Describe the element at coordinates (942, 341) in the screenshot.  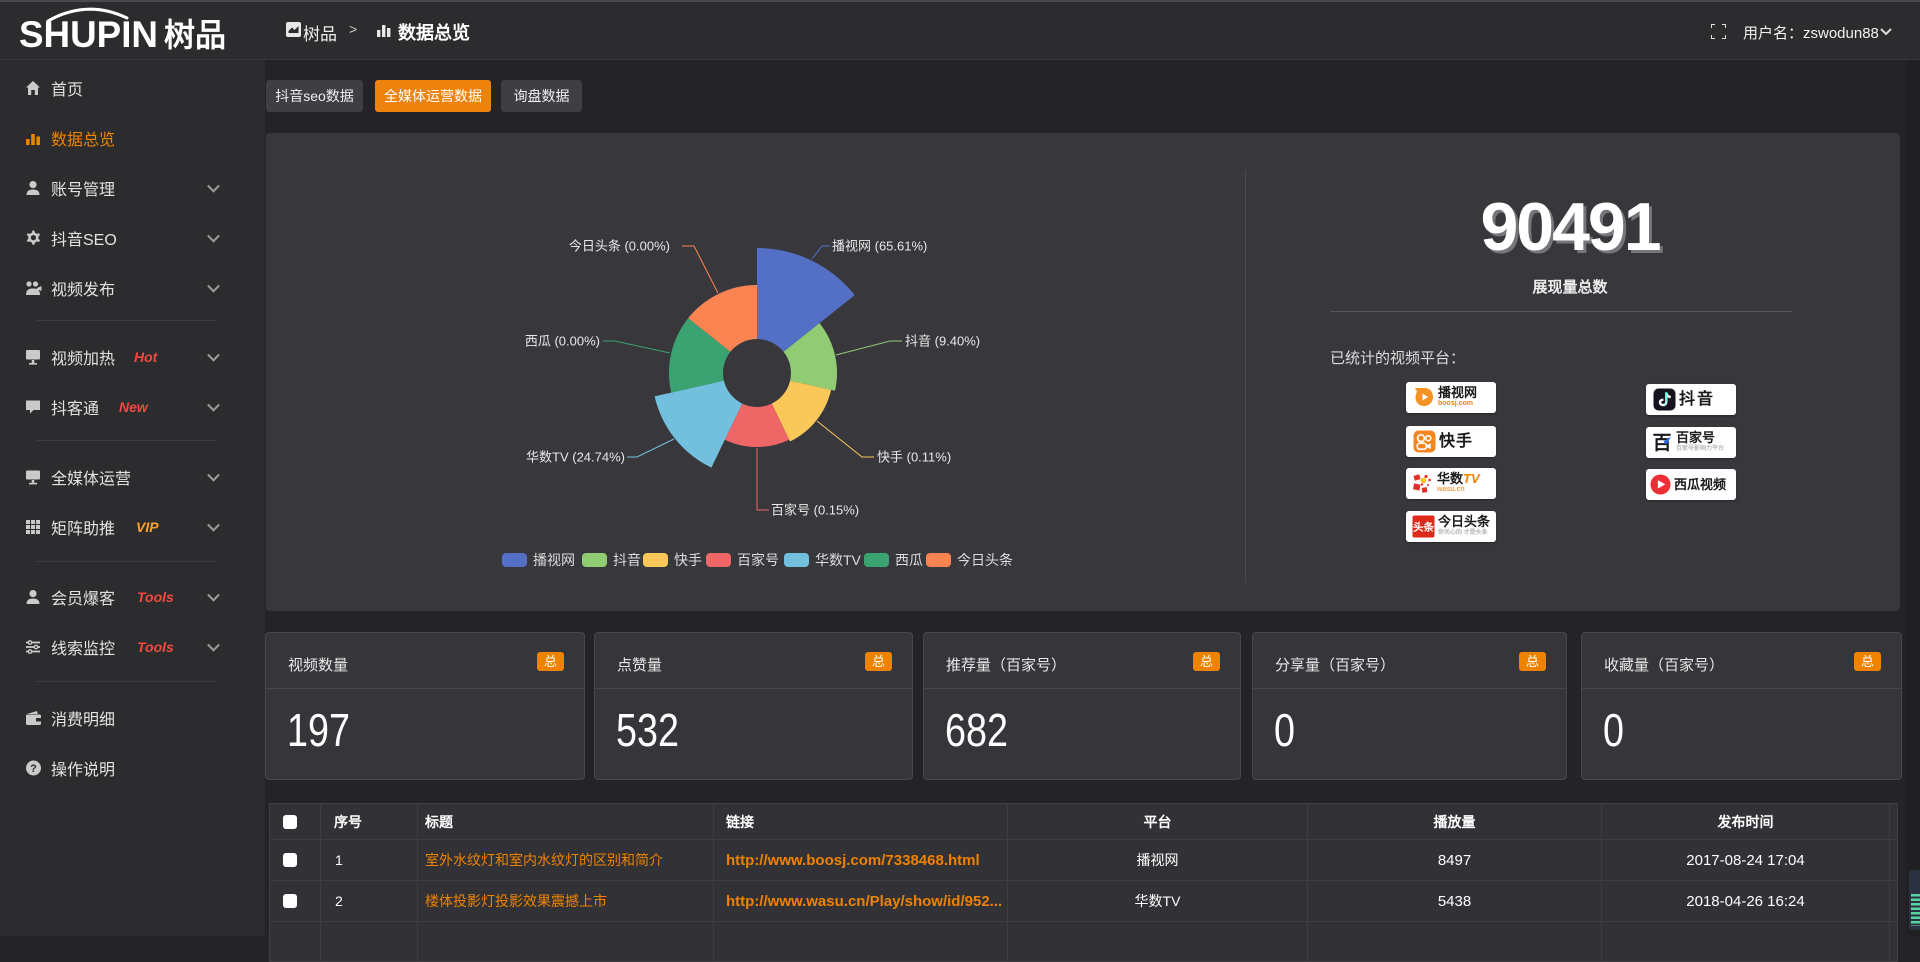
I see `svg-text: 抖音 (9.40%)` at that location.